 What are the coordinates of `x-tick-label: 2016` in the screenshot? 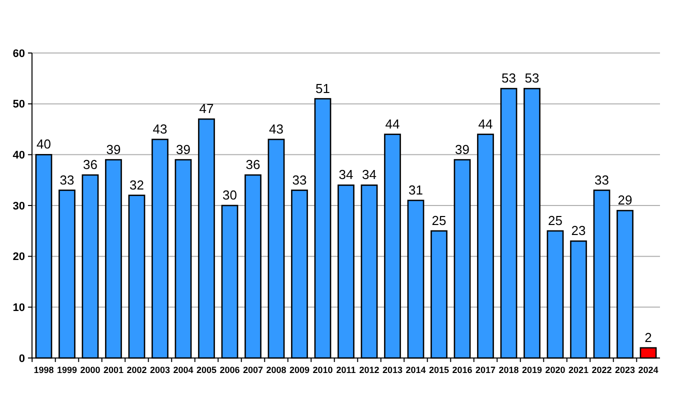 It's located at (462, 370).